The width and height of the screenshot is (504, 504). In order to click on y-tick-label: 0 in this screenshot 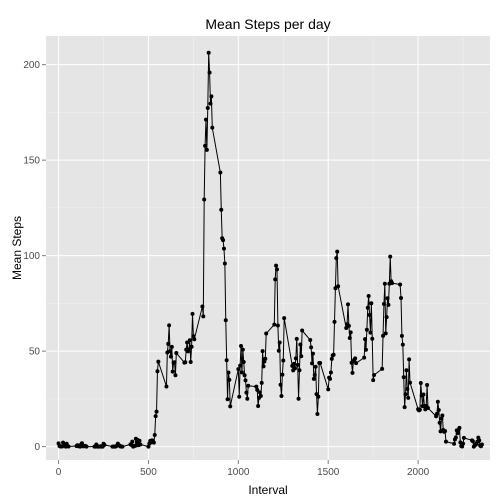, I will do `click(37, 447)`.